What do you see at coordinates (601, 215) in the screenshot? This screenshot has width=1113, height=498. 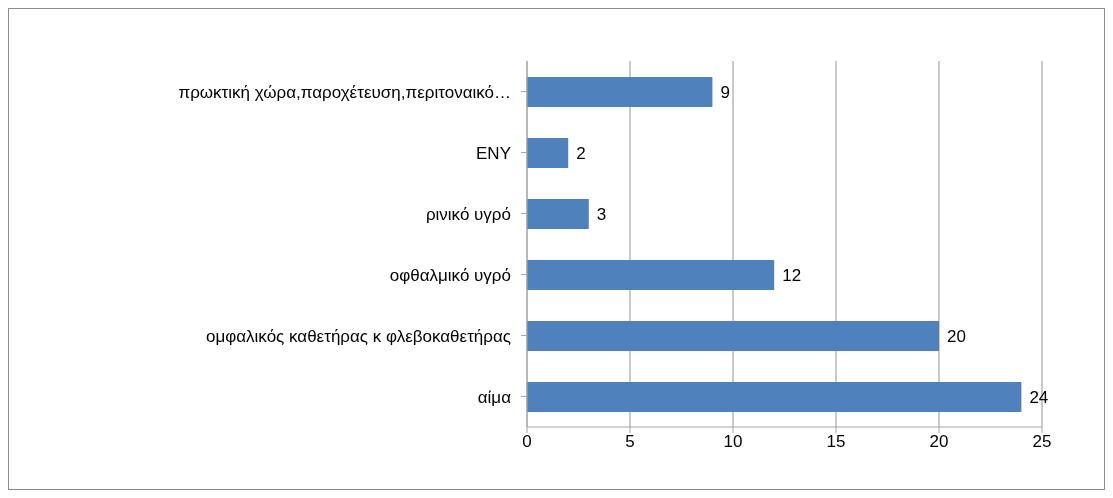 I see `data-label: 3` at bounding box center [601, 215].